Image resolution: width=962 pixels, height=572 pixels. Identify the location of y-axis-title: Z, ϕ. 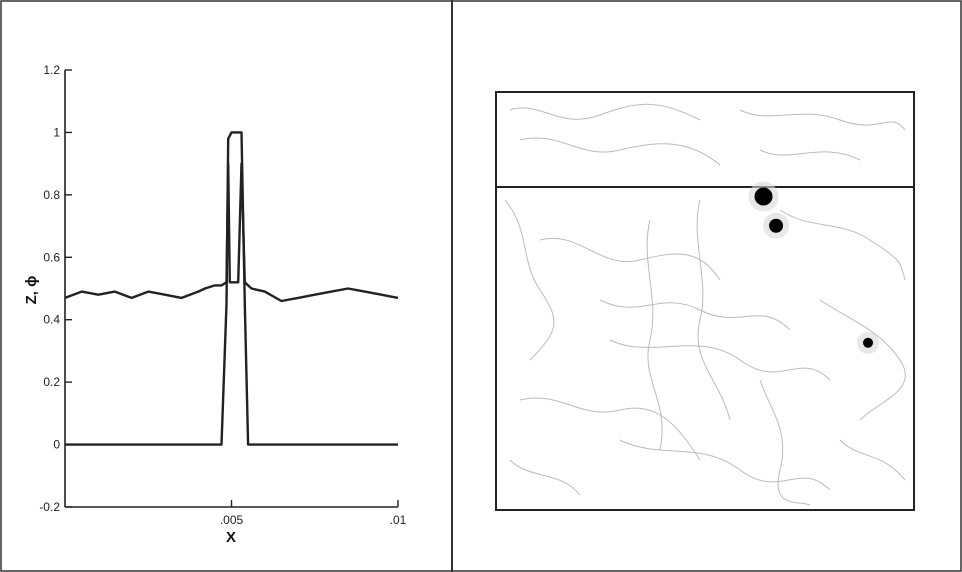
(31, 290).